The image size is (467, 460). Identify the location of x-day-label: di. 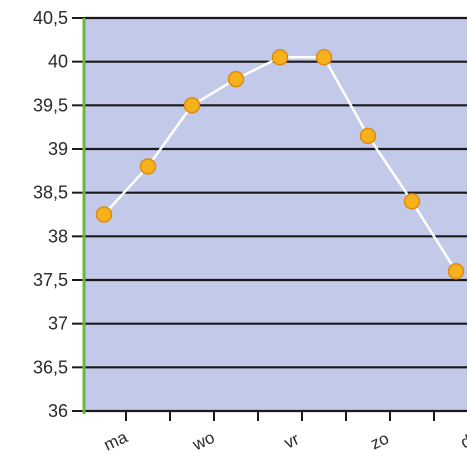
(462, 441).